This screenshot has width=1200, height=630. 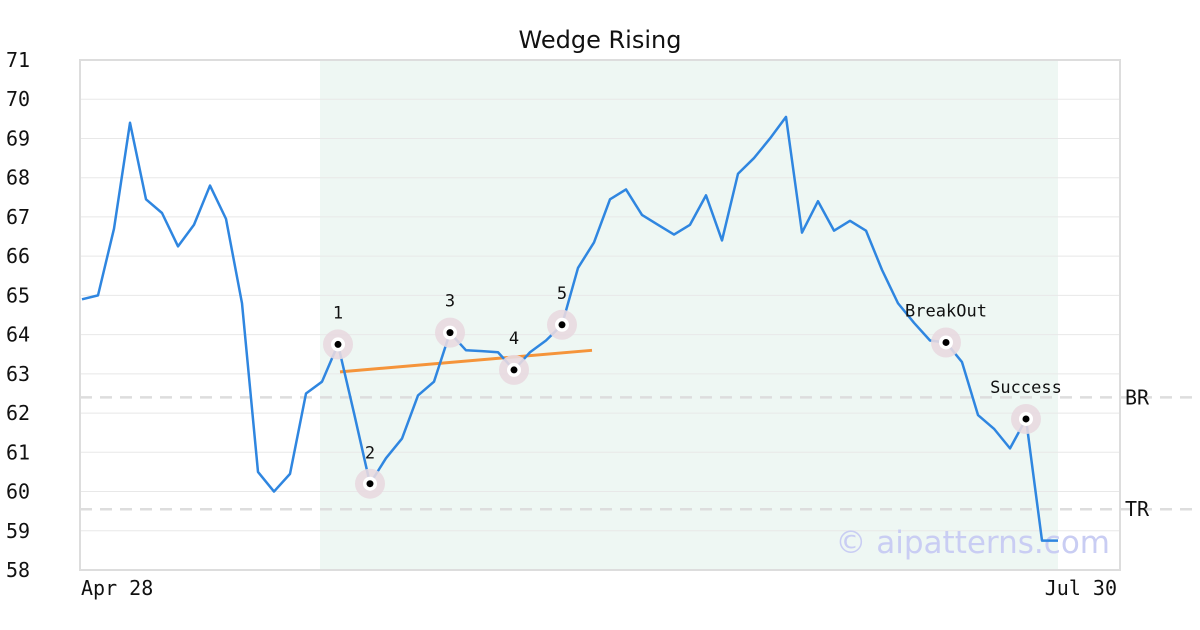 What do you see at coordinates (450, 302) in the screenshot?
I see `point-label: 3` at bounding box center [450, 302].